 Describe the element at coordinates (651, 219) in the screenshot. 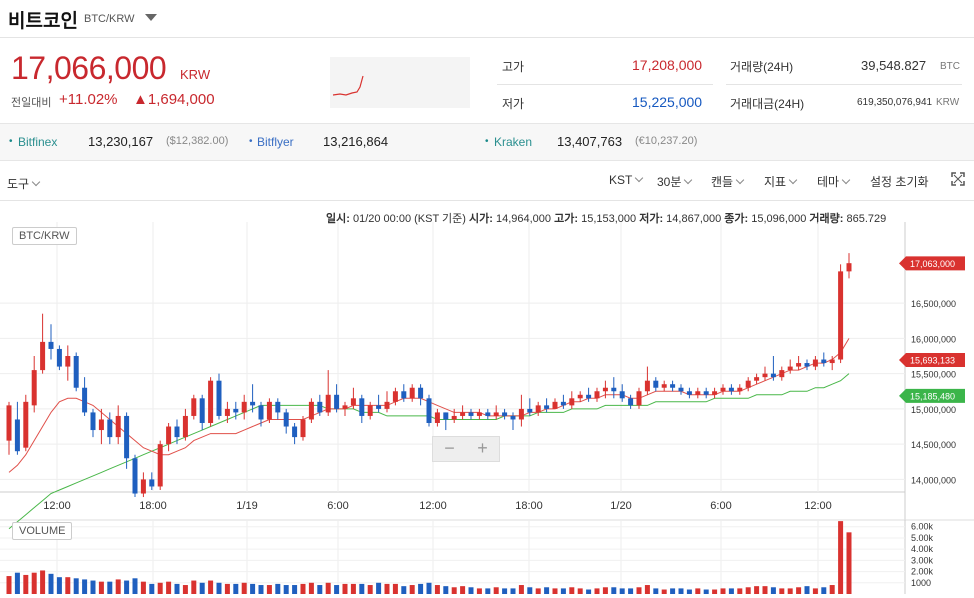

I see `ohlc-low-label: 저가:` at that location.